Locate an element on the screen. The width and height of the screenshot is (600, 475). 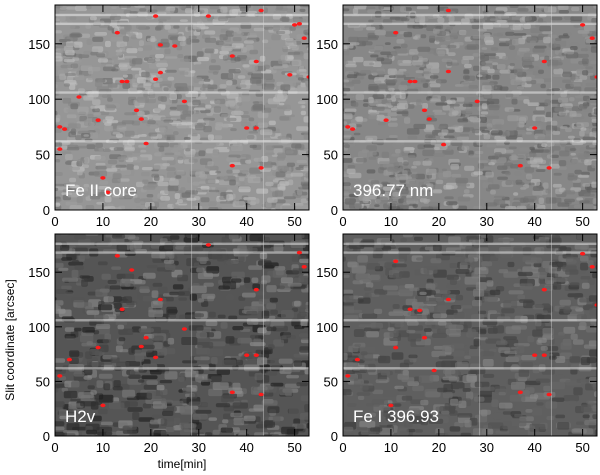
x-tick-label: 10 is located at coordinates (391, 221).